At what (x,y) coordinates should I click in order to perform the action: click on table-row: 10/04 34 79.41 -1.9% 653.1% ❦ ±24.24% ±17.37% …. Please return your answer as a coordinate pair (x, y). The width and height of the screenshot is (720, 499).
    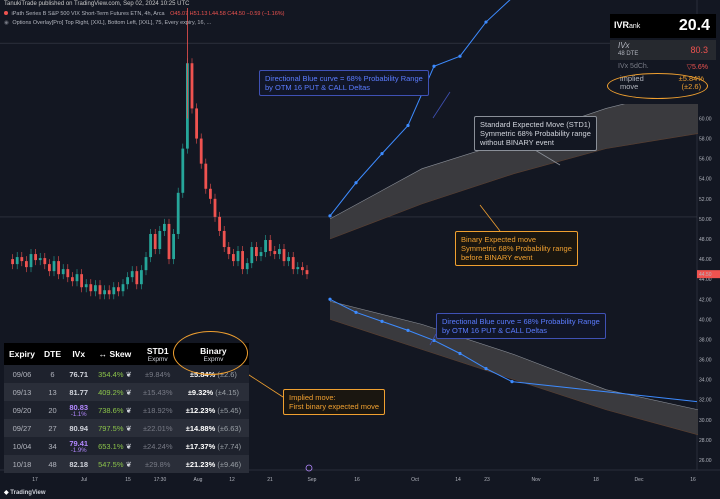
    Looking at the image, I should click on (126, 446).